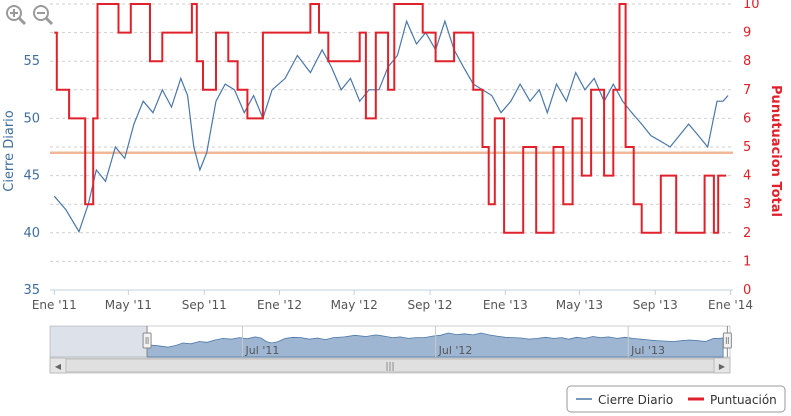 The width and height of the screenshot is (791, 416). I want to click on zoom-out-icon, so click(43, 15).